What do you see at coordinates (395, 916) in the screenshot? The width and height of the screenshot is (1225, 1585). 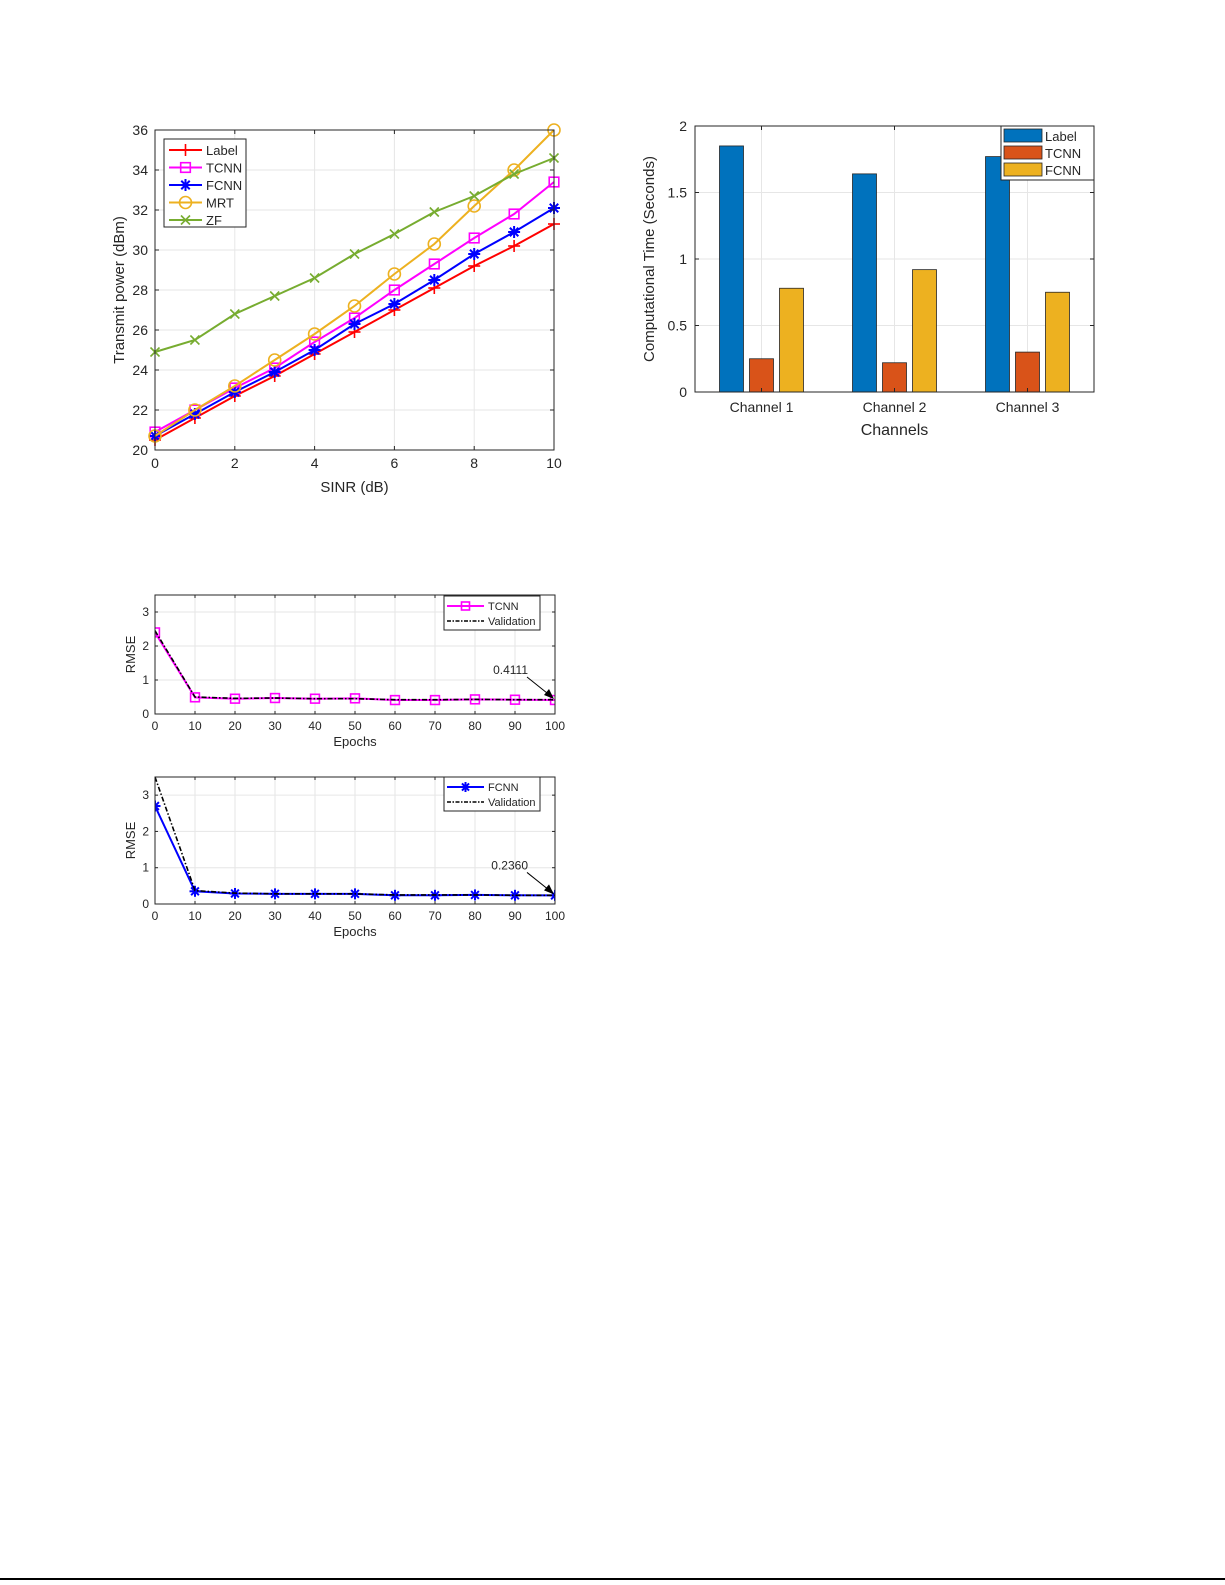 I see `x-tick-label: 60` at bounding box center [395, 916].